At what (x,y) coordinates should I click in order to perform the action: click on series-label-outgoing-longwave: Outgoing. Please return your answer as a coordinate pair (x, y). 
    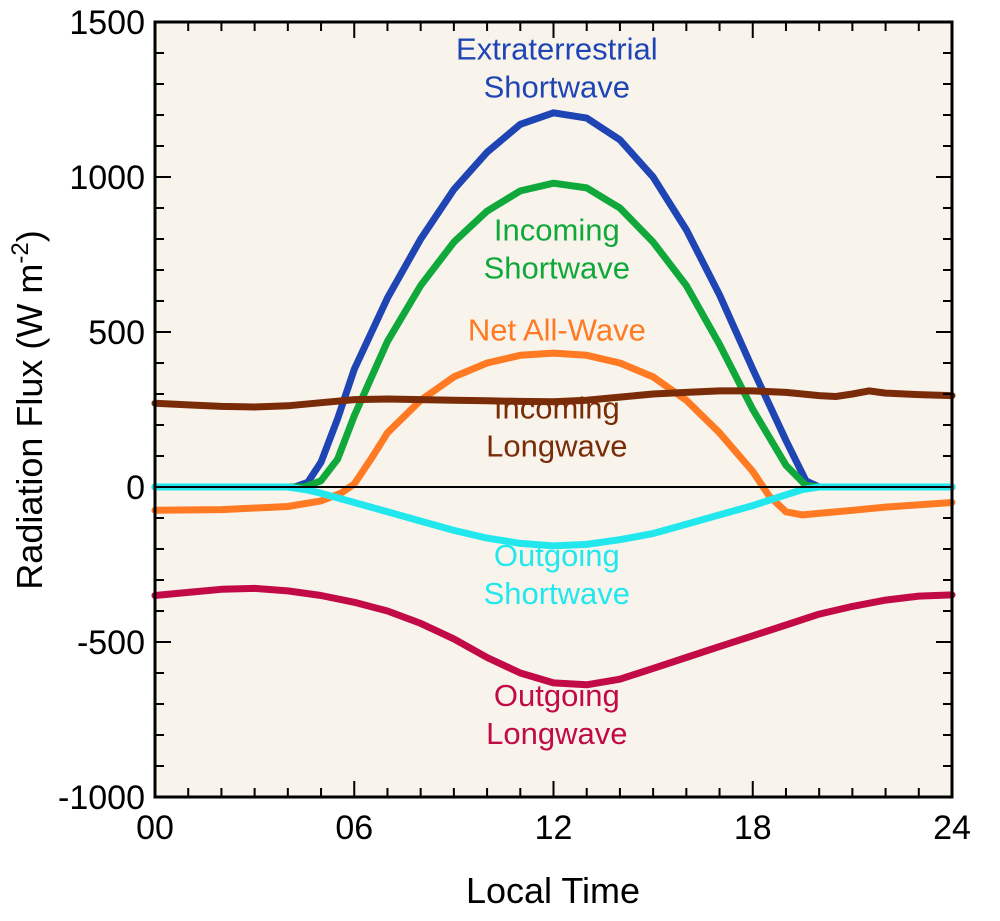
    Looking at the image, I should click on (557, 695).